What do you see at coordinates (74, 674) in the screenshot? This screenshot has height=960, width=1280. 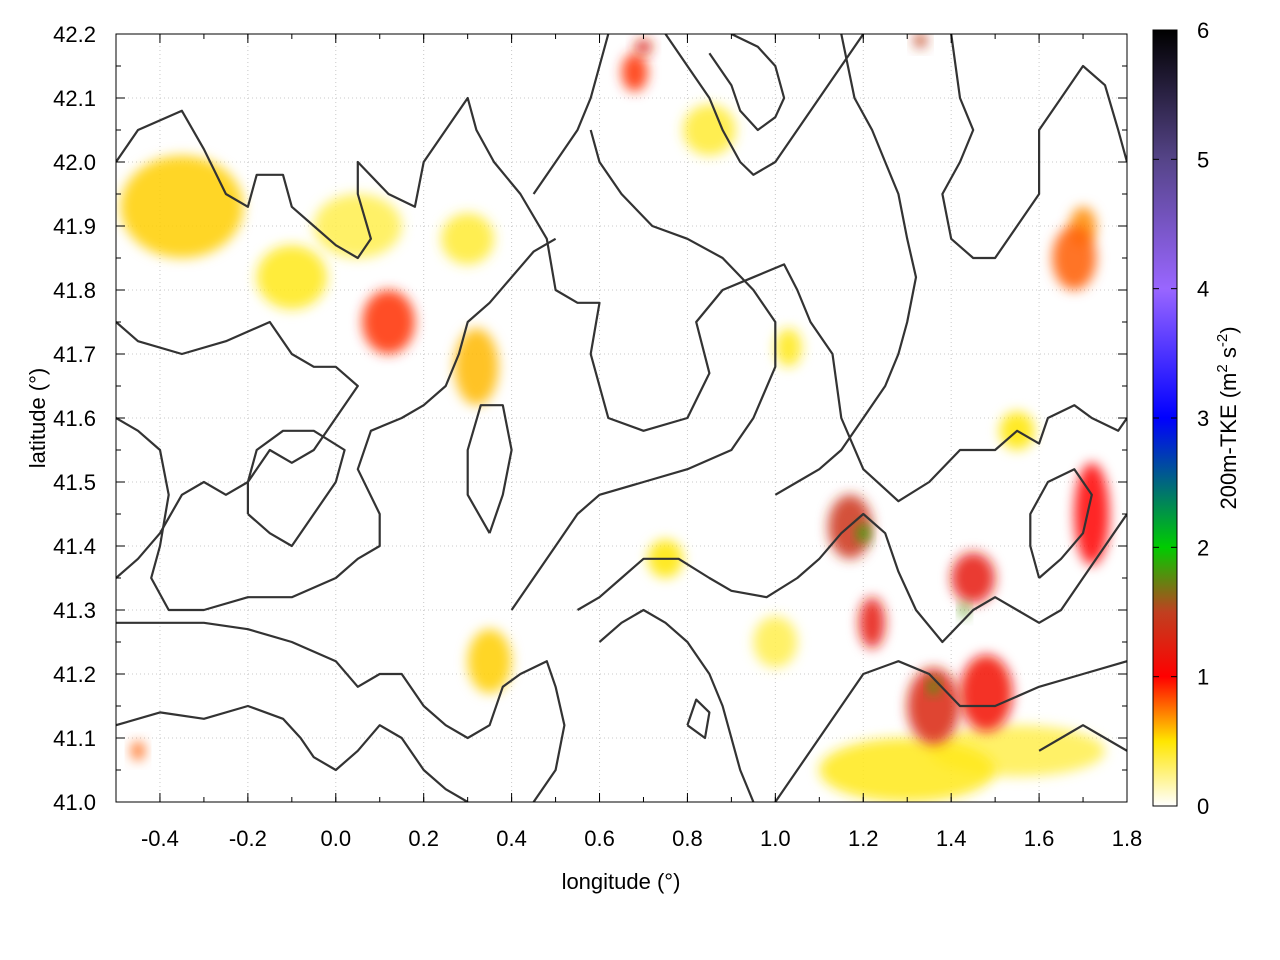 I see `y-tick-label: 41.2` at bounding box center [74, 674].